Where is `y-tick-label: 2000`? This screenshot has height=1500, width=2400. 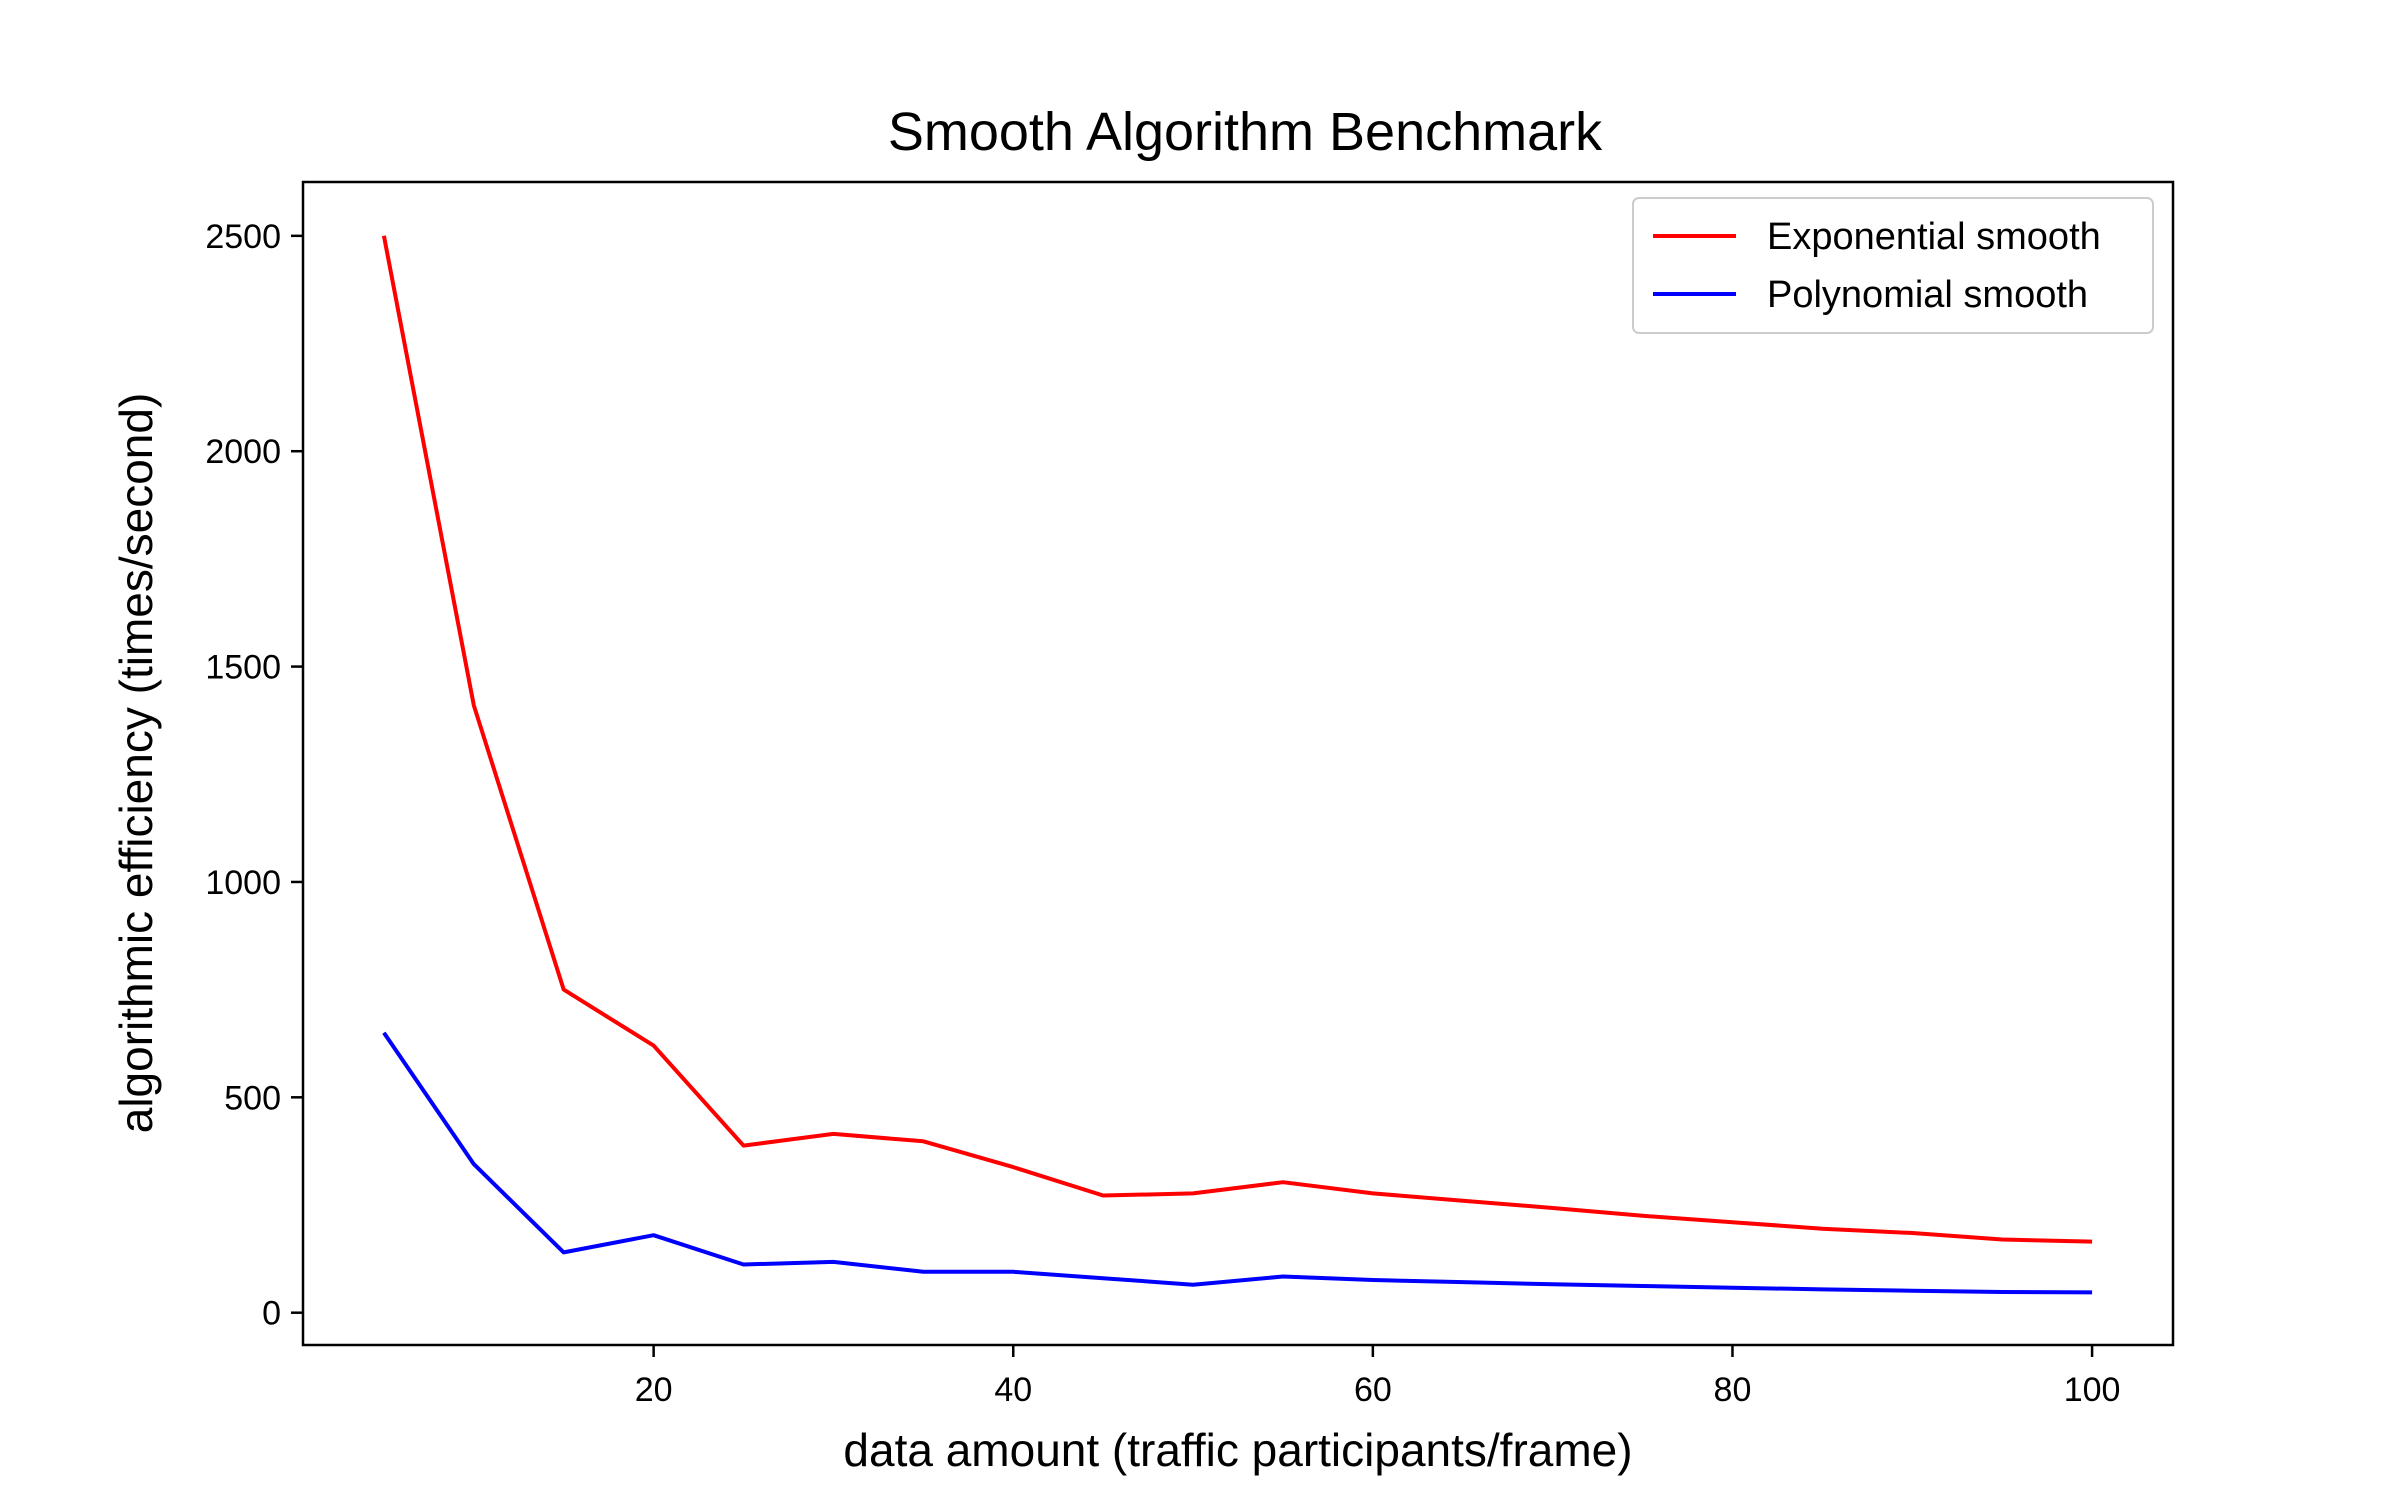
y-tick-label: 2000 is located at coordinates (243, 452).